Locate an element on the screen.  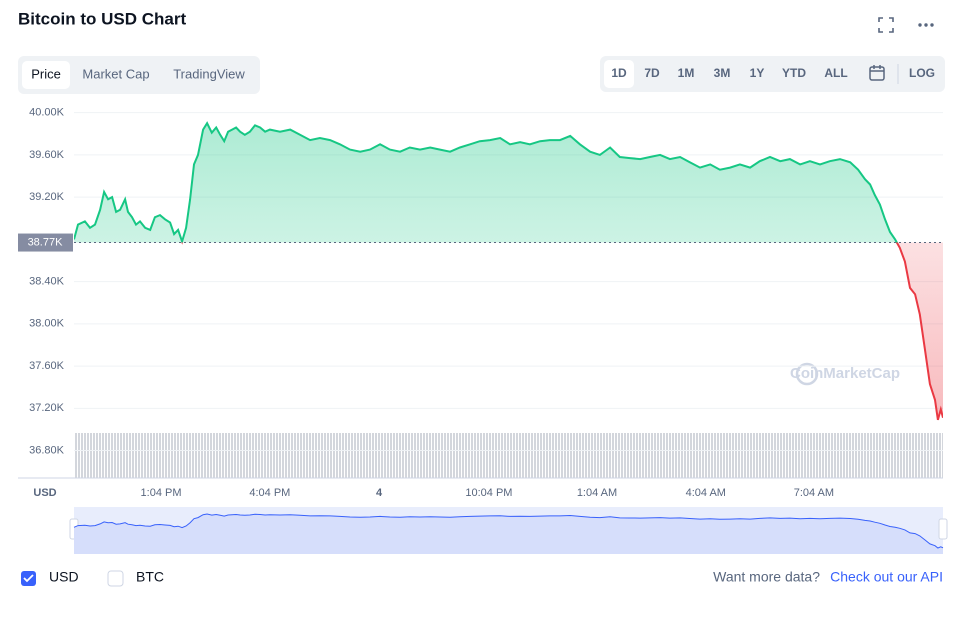
y-tick-label: 39.60K is located at coordinates (47, 155).